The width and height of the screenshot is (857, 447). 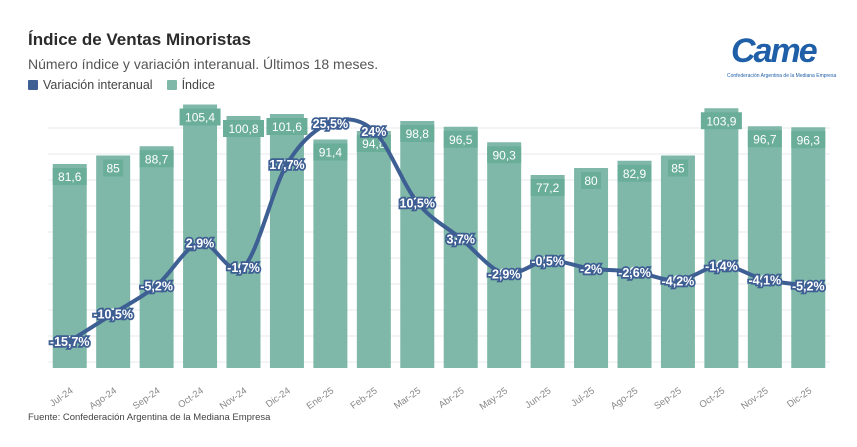 What do you see at coordinates (548, 188) in the screenshot?
I see `bar-label: 77,2` at bounding box center [548, 188].